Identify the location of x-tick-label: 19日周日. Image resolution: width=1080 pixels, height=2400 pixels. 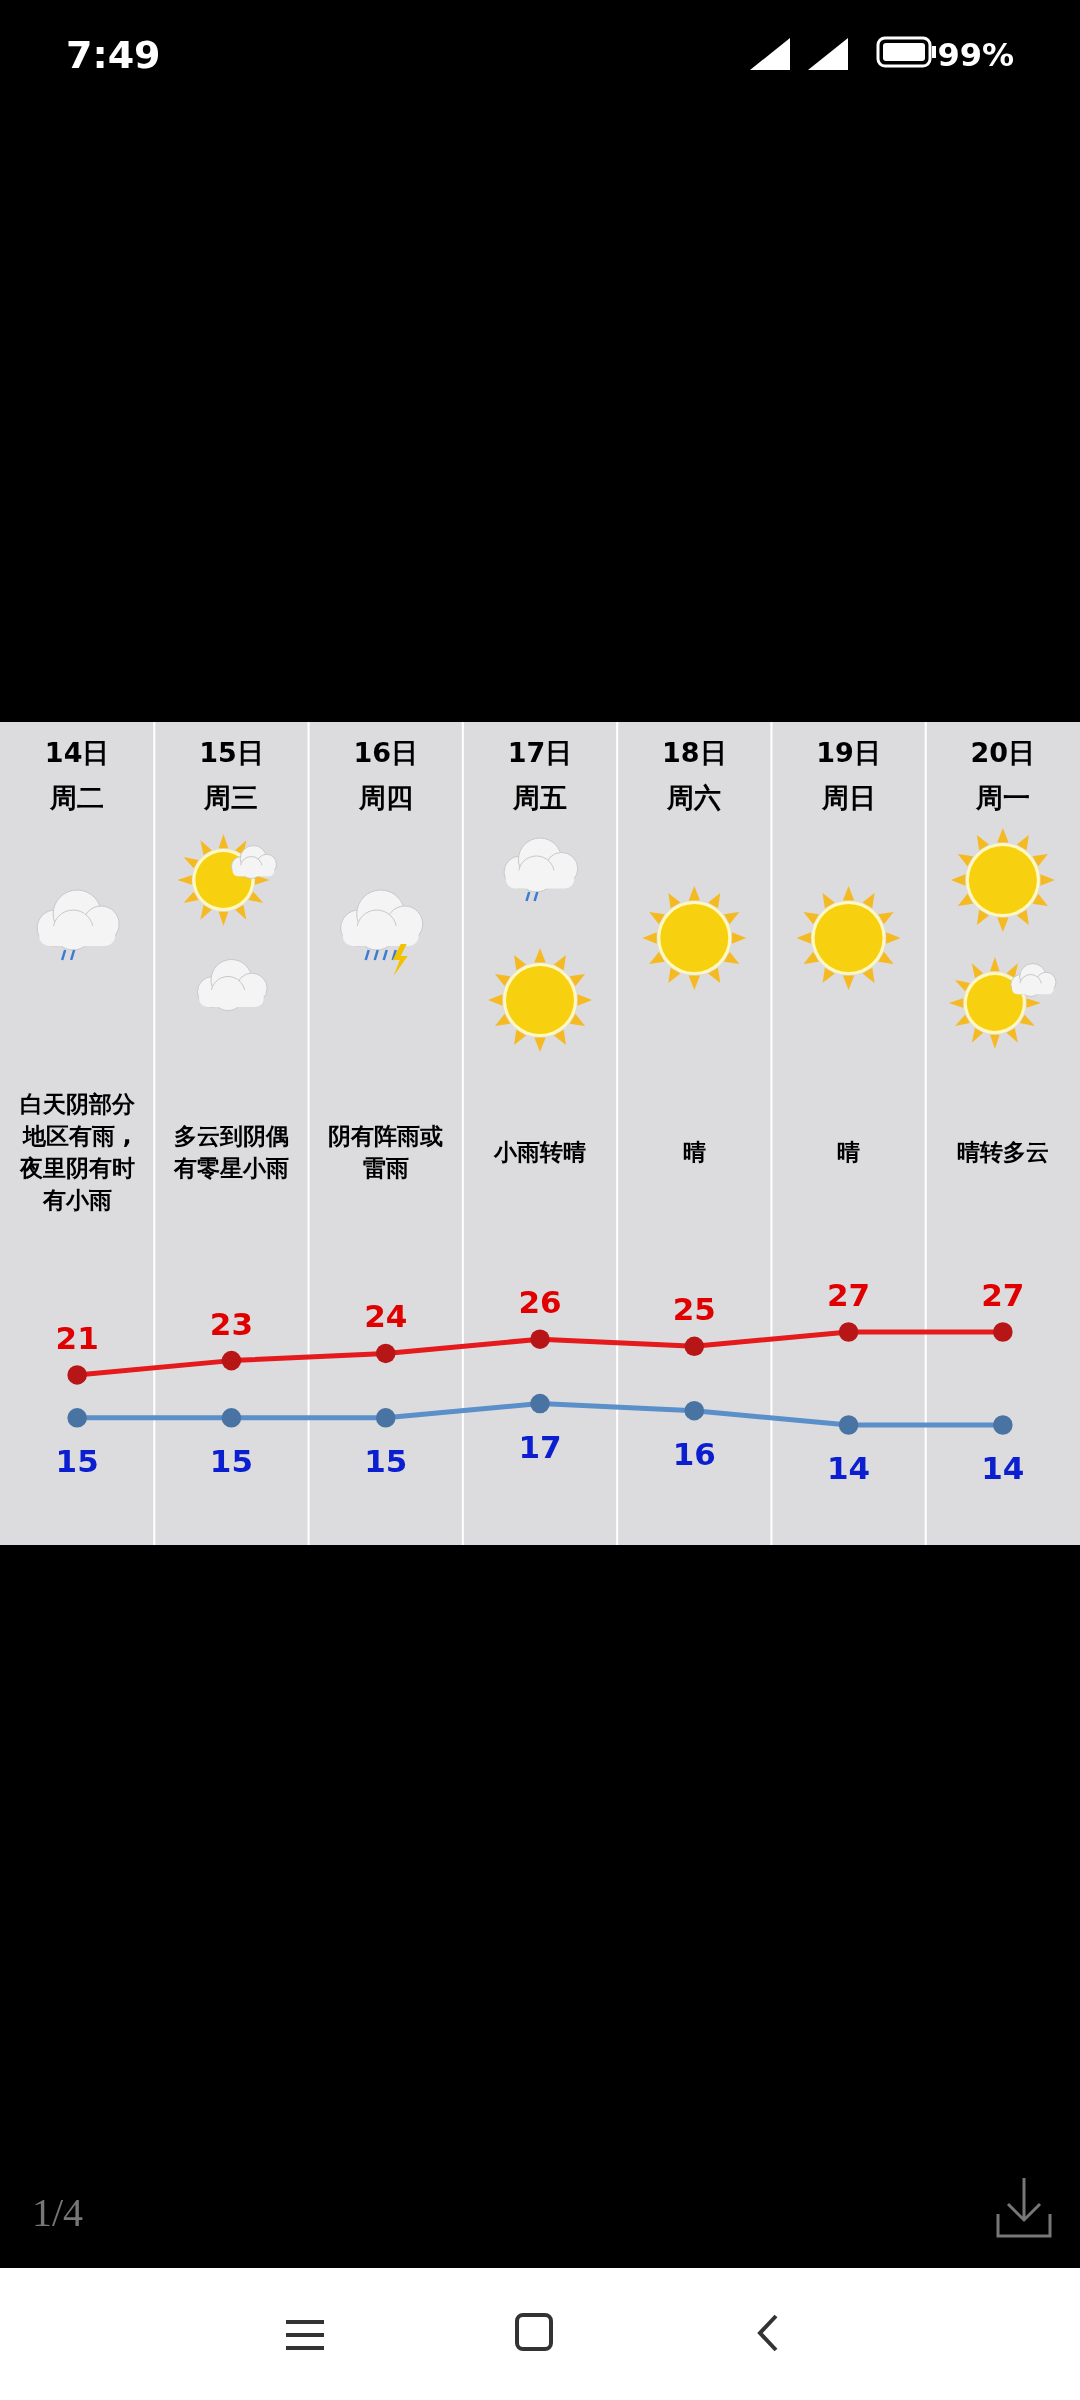
(848, 775).